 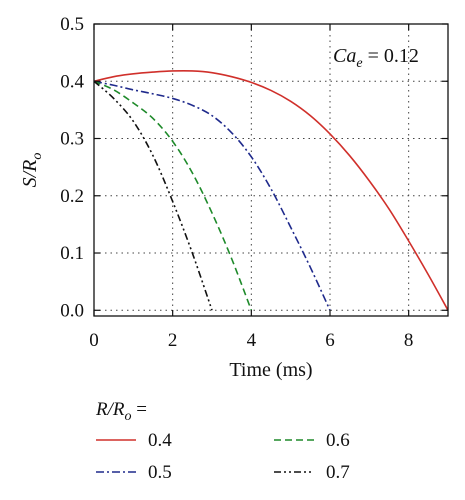 I want to click on y-tick-label: 0.2, so click(x=72, y=196).